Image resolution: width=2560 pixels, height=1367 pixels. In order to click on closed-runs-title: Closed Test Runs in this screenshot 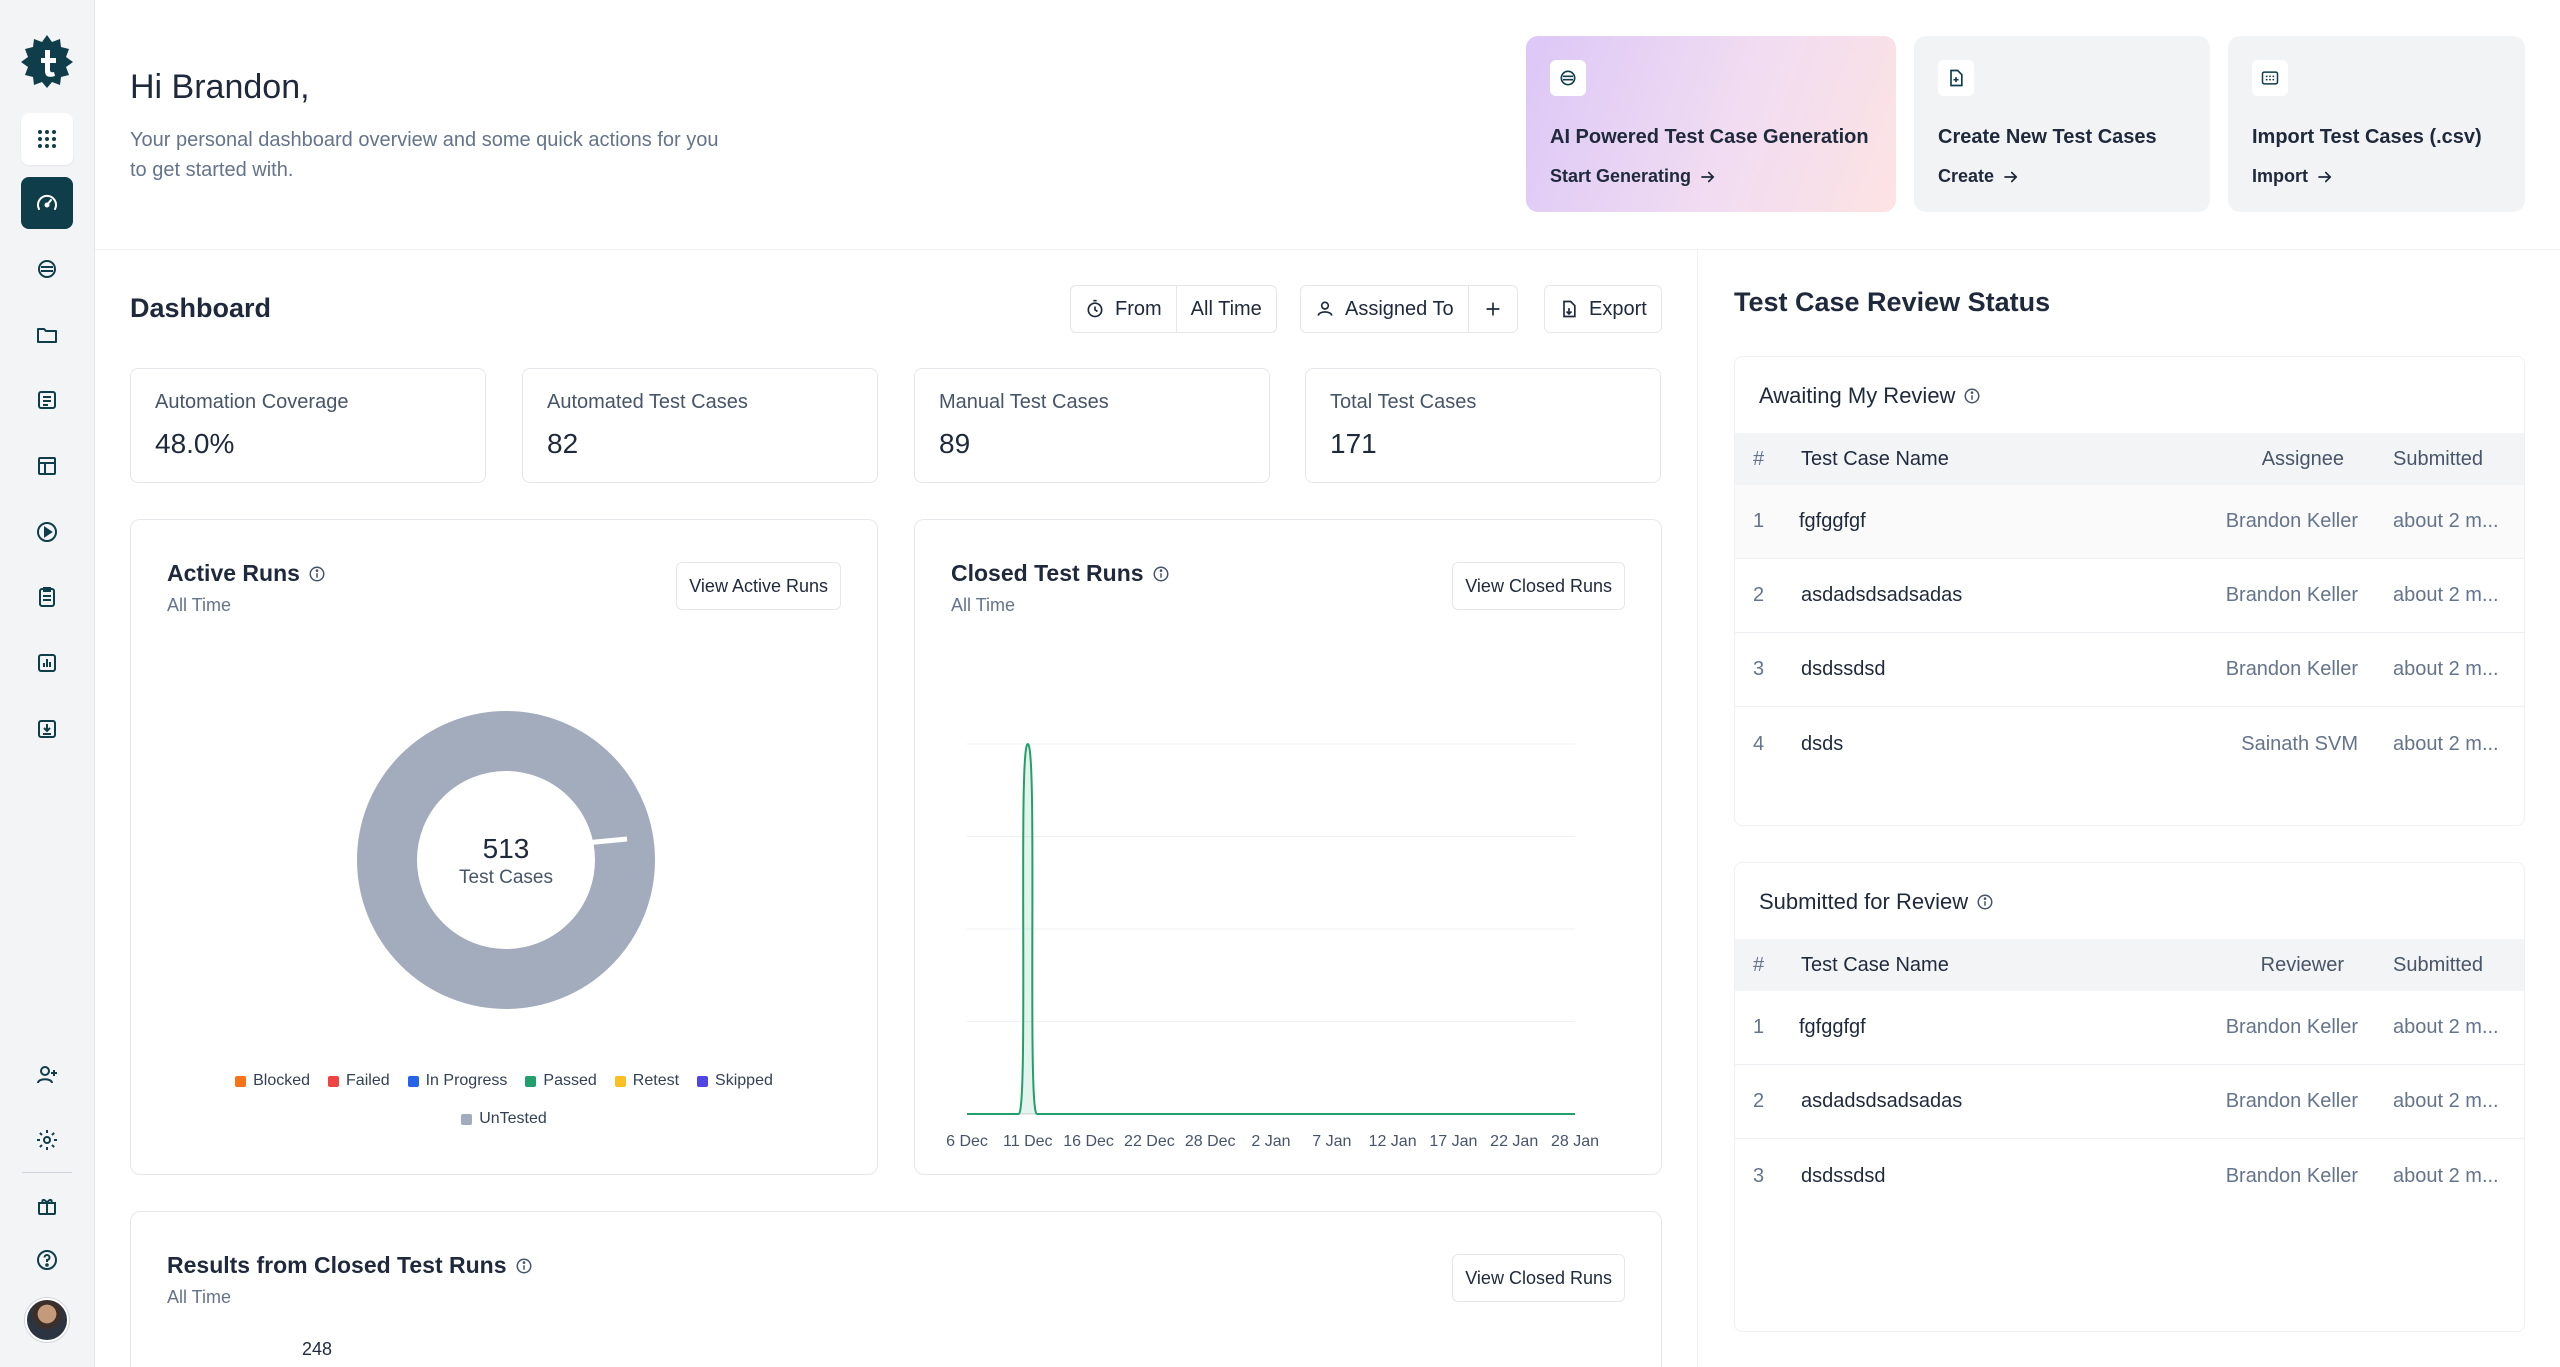, I will do `click(1060, 573)`.